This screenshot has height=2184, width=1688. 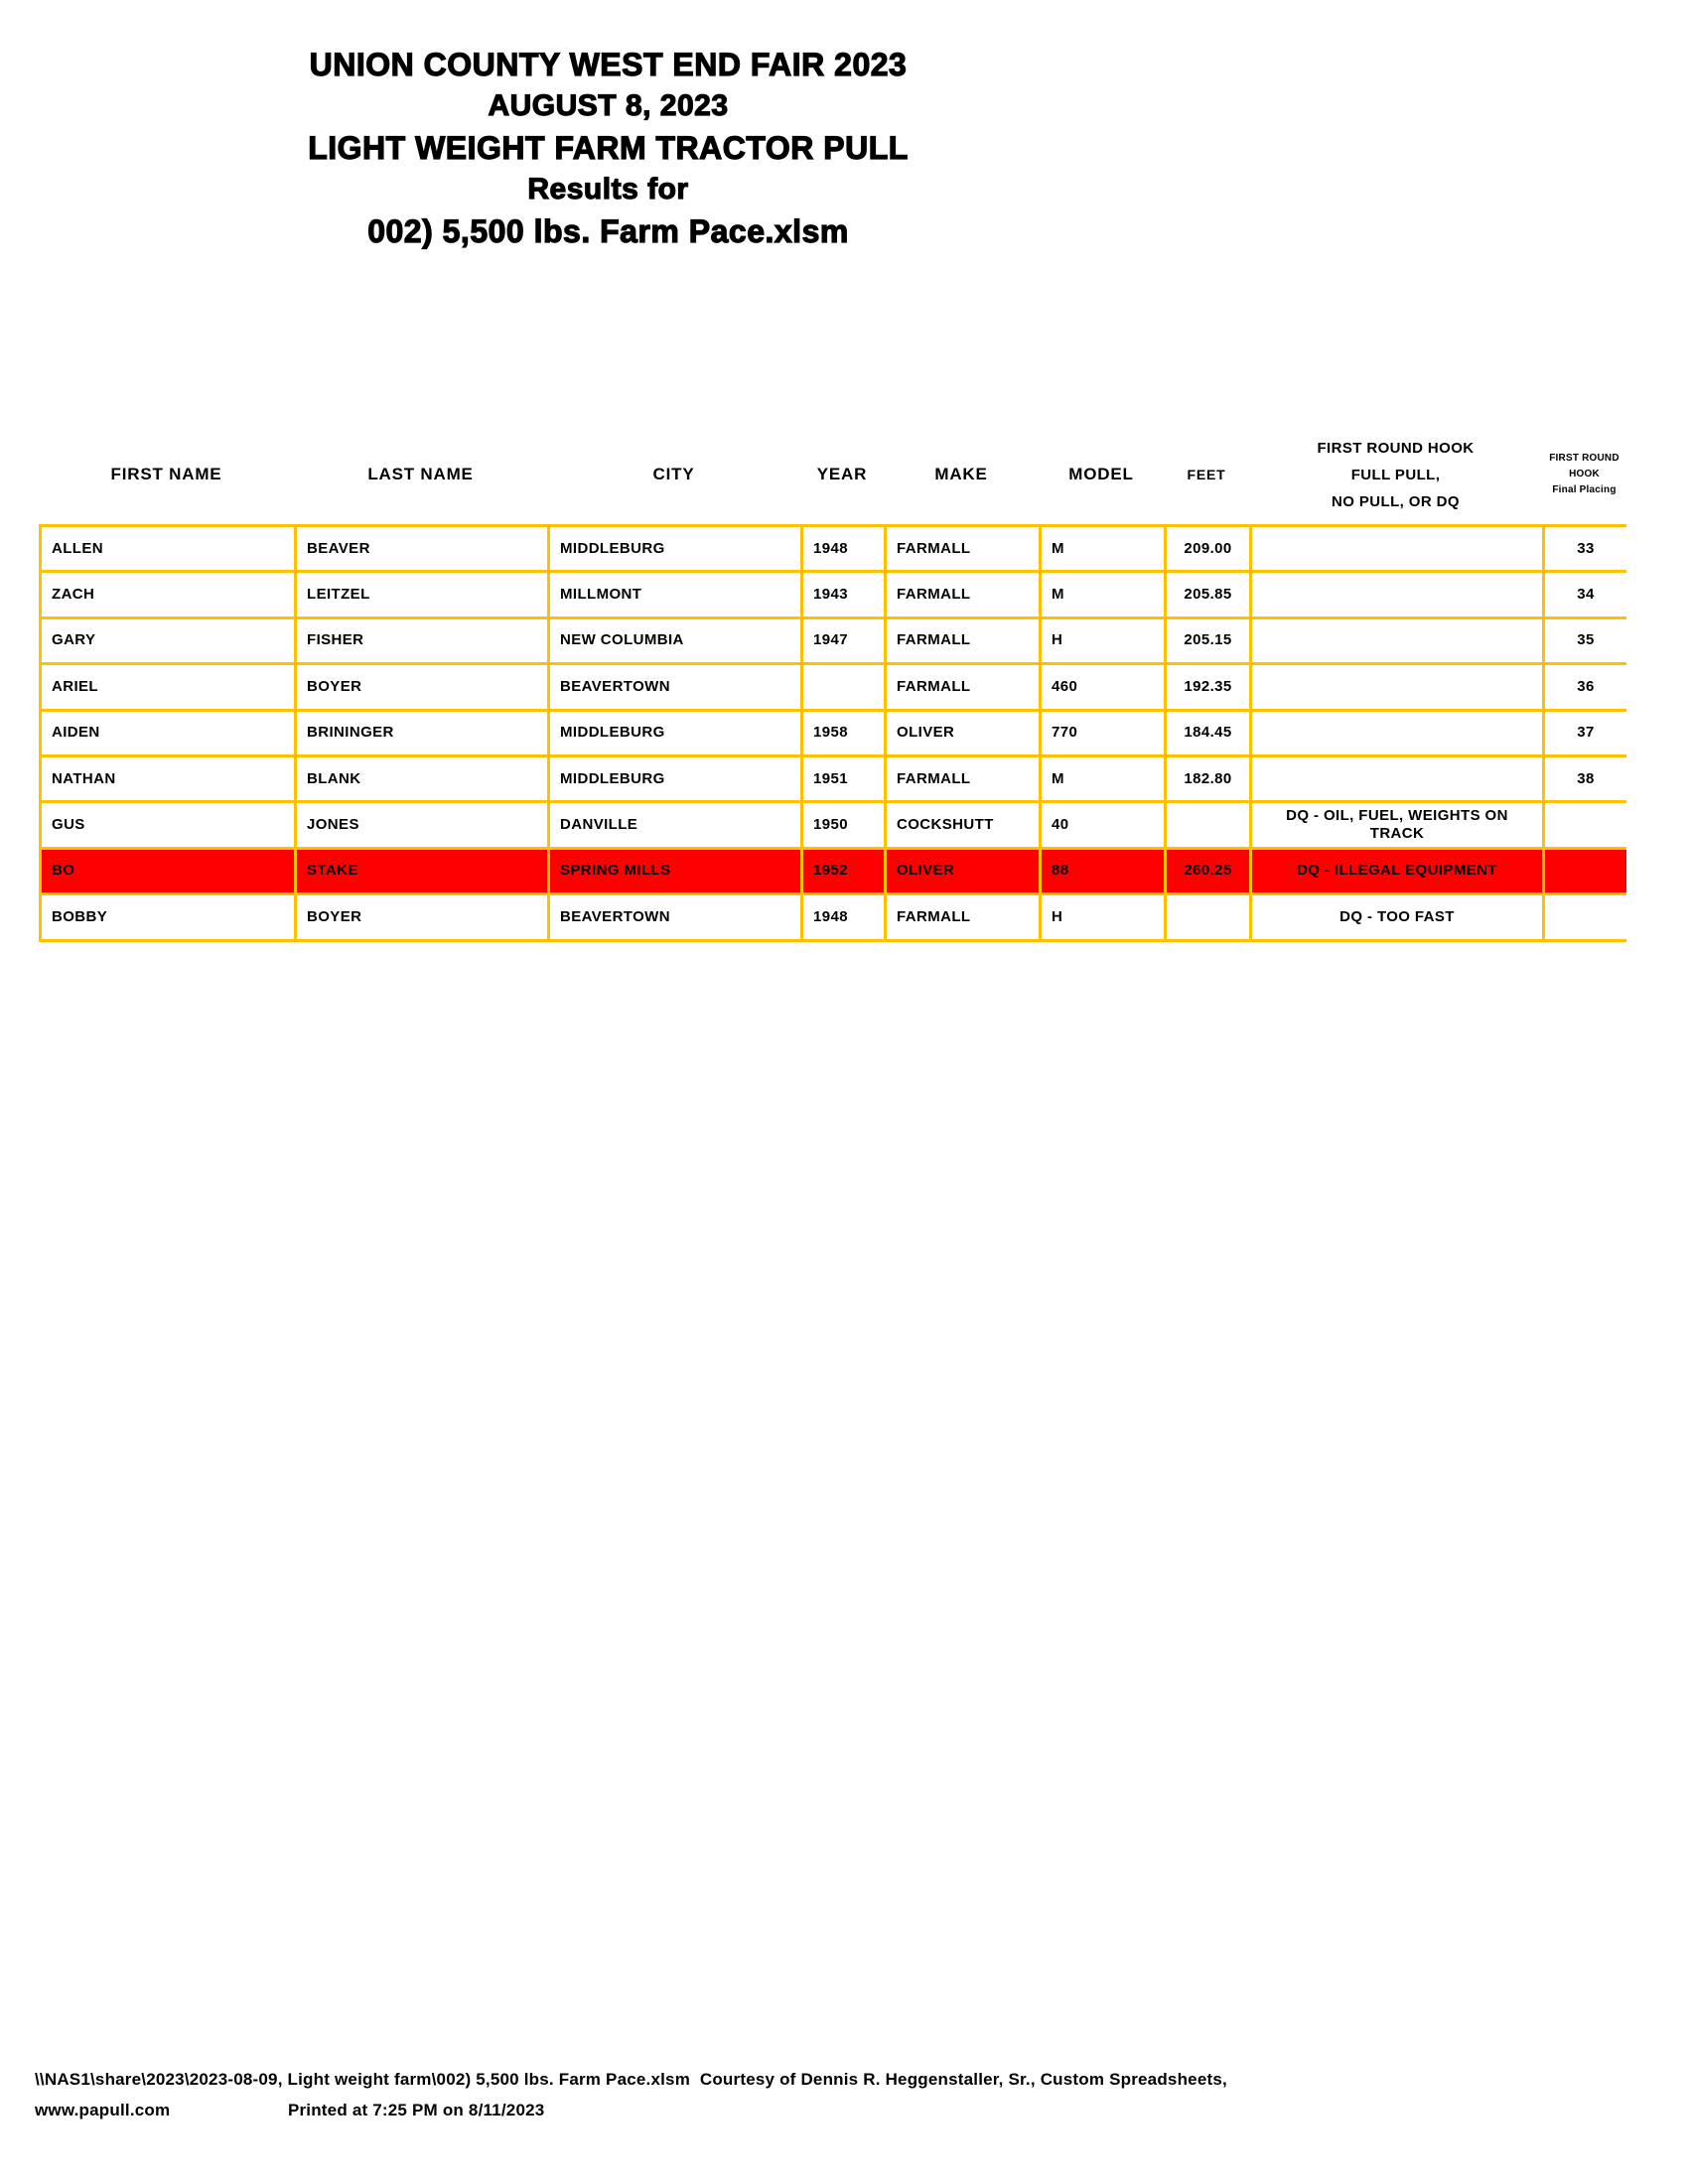 What do you see at coordinates (608, 64) in the screenshot?
I see `page-title: UNION COUNTY WEST END FAIR 2023` at bounding box center [608, 64].